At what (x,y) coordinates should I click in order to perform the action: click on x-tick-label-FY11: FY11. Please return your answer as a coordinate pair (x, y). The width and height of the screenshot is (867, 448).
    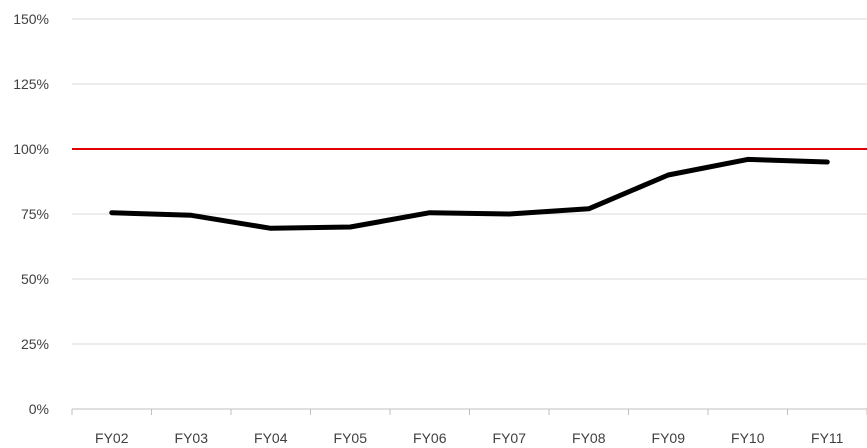
    Looking at the image, I should click on (827, 438).